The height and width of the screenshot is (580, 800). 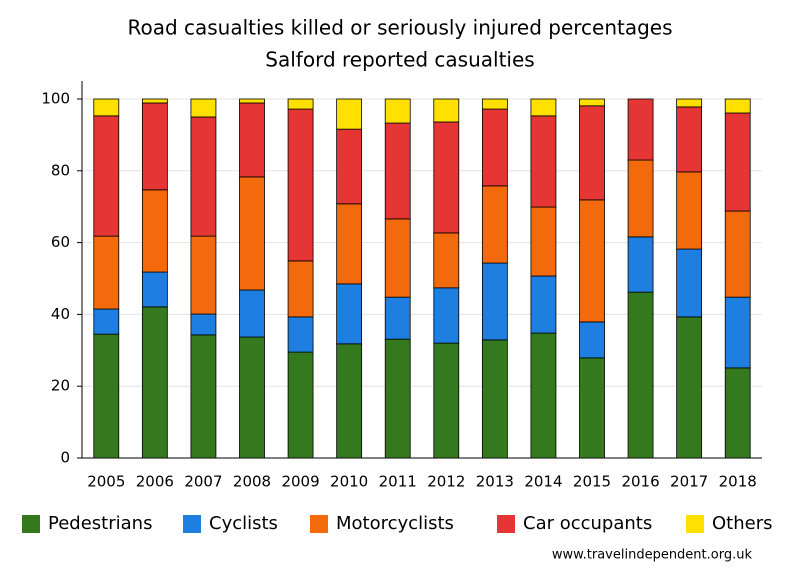 What do you see at coordinates (55, 99) in the screenshot?
I see `y-tick-label: 100` at bounding box center [55, 99].